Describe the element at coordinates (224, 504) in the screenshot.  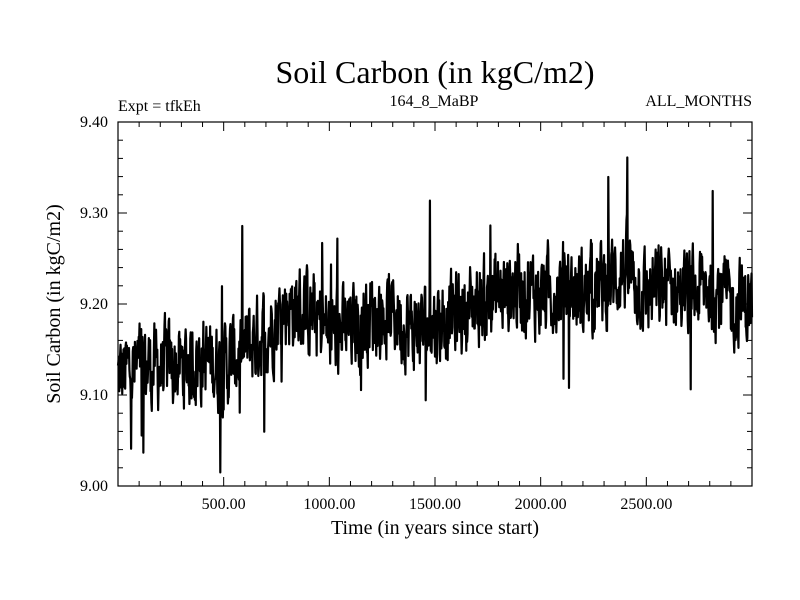
I see `x-tick-label: 500.00` at that location.